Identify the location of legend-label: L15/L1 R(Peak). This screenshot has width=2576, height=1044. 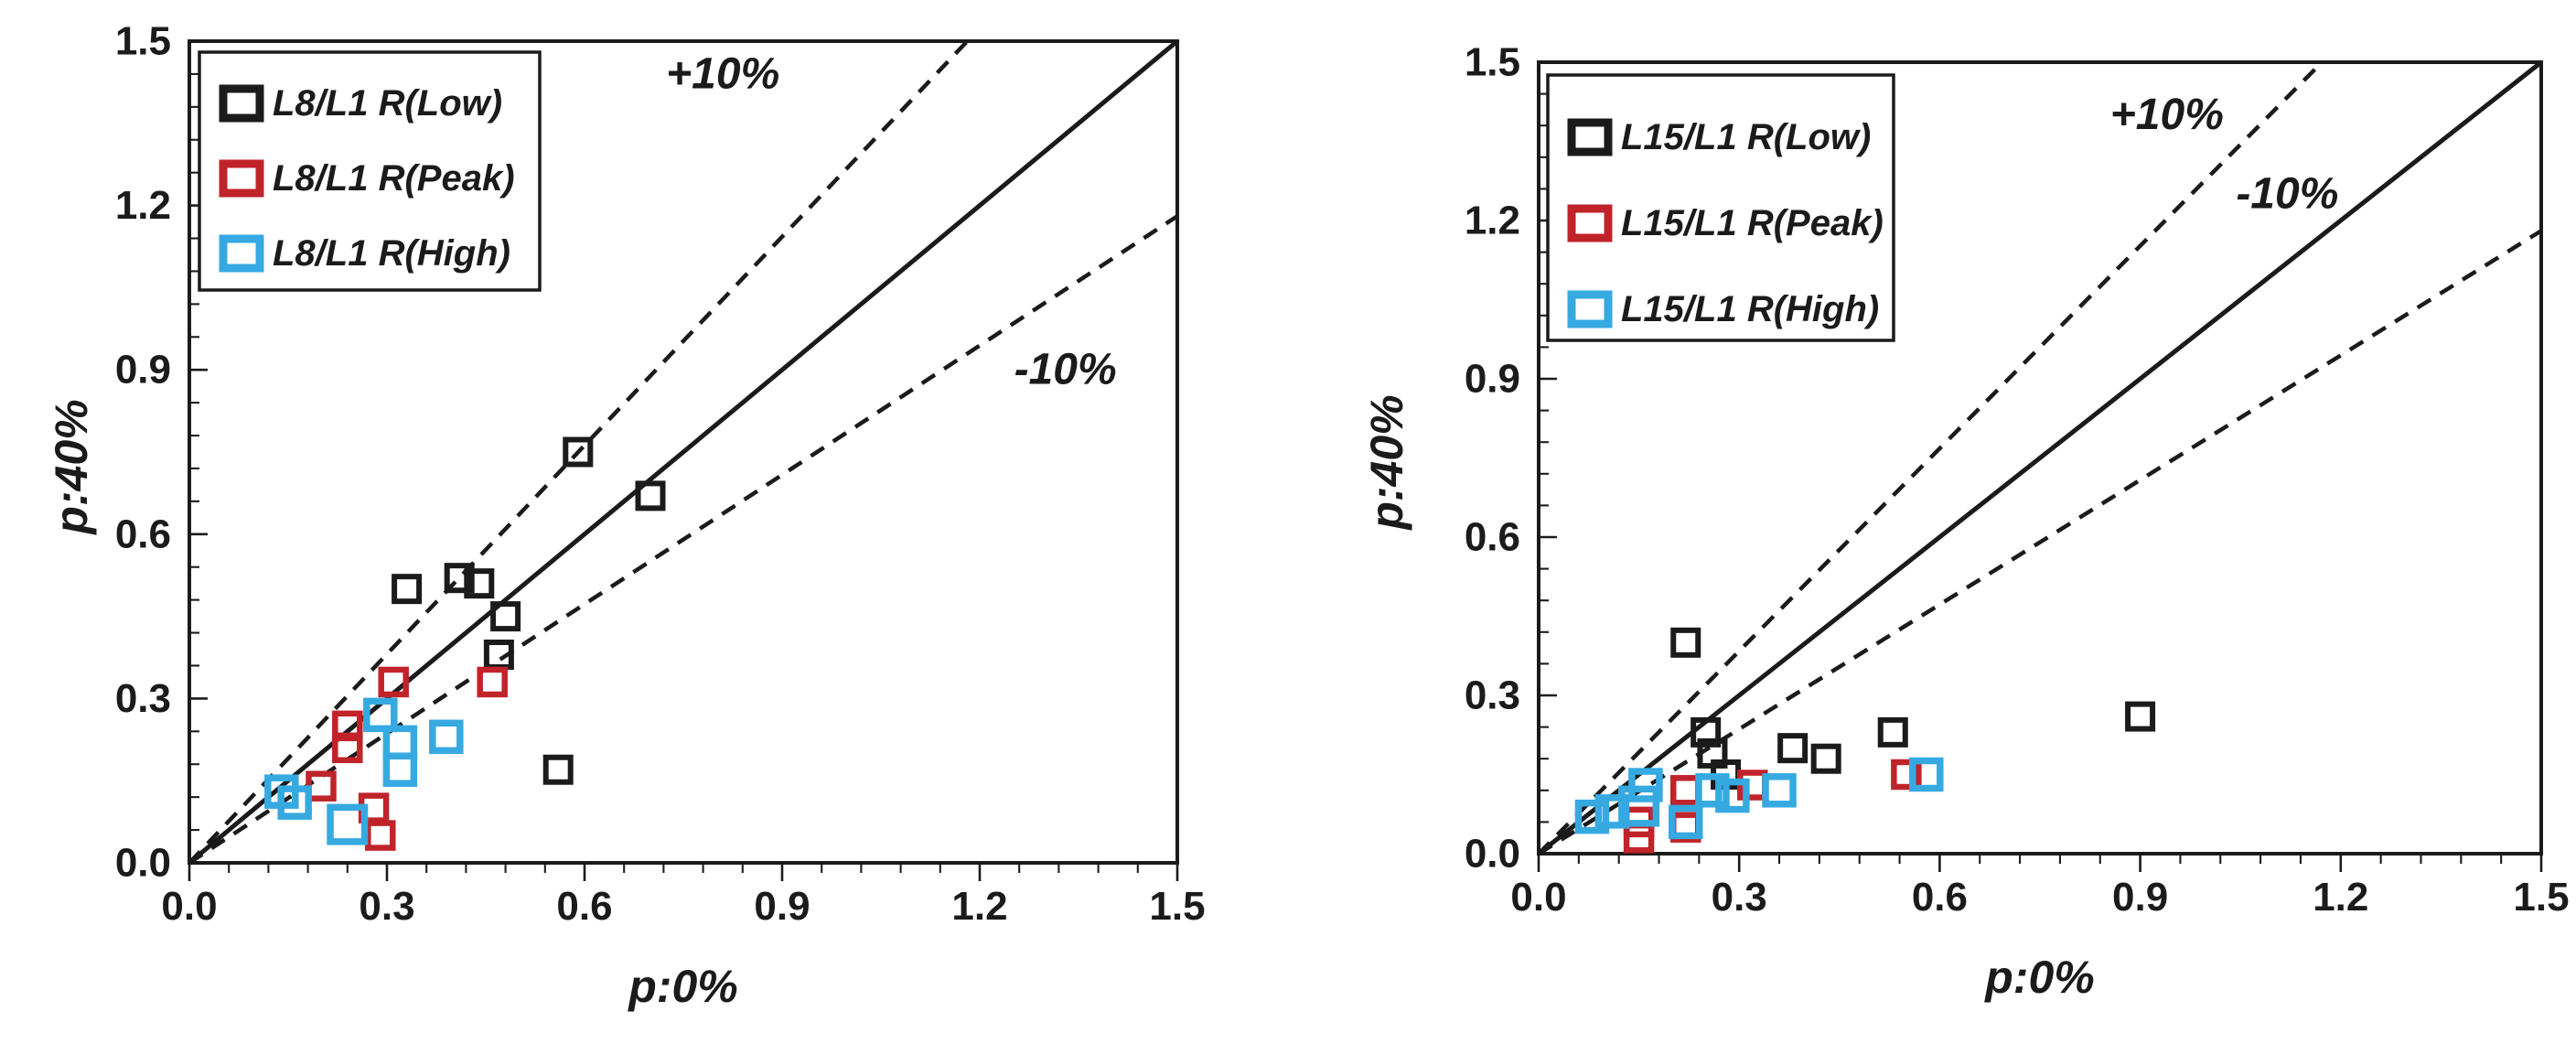
(1753, 223).